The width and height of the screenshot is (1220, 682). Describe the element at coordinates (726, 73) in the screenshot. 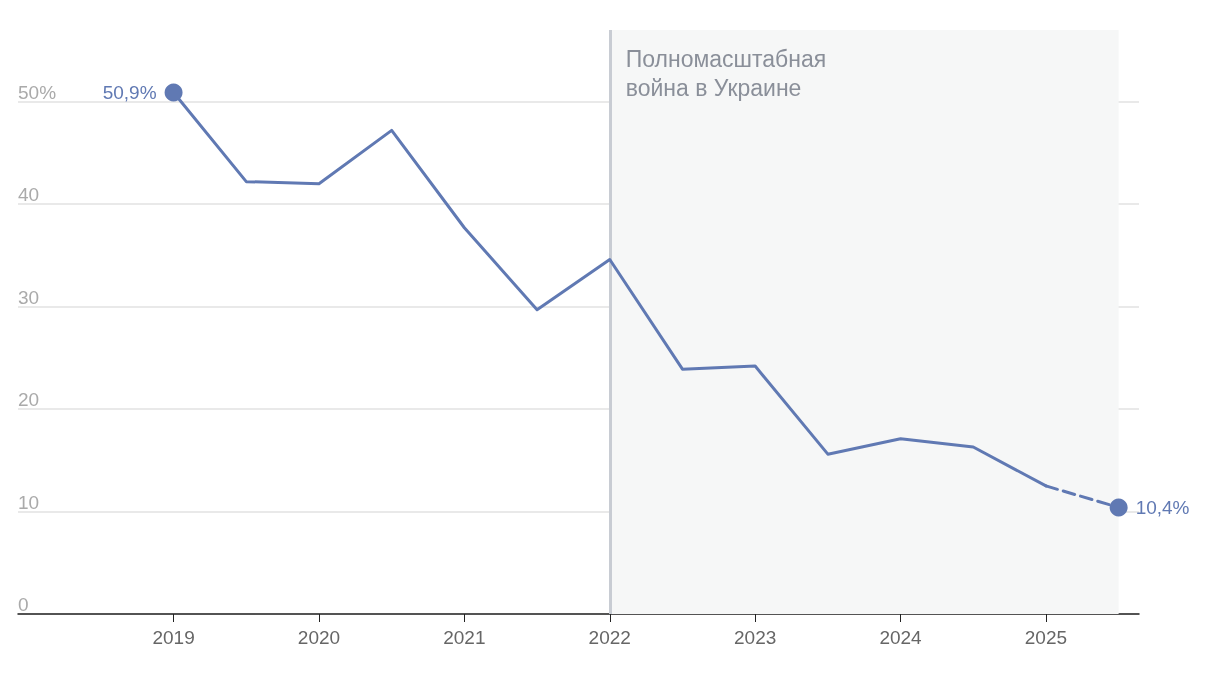

I see `ref-line-label: Полномасштабная война в Украине` at that location.